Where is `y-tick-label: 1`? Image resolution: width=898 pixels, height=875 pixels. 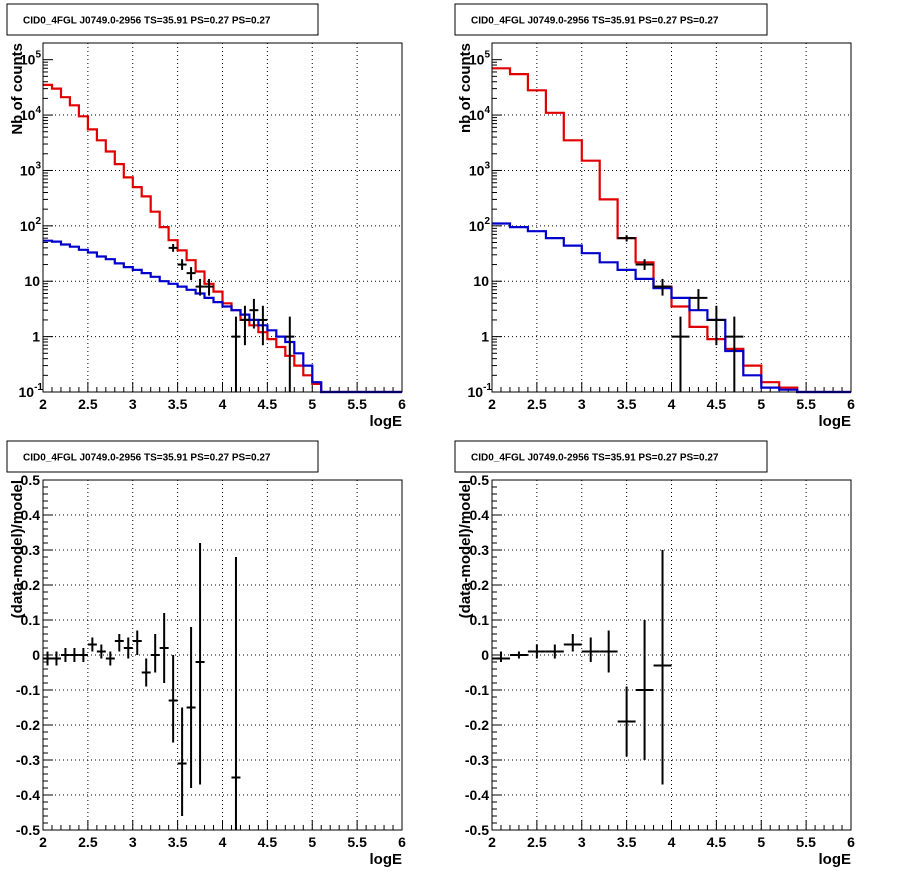 y-tick-label: 1 is located at coordinates (36, 337).